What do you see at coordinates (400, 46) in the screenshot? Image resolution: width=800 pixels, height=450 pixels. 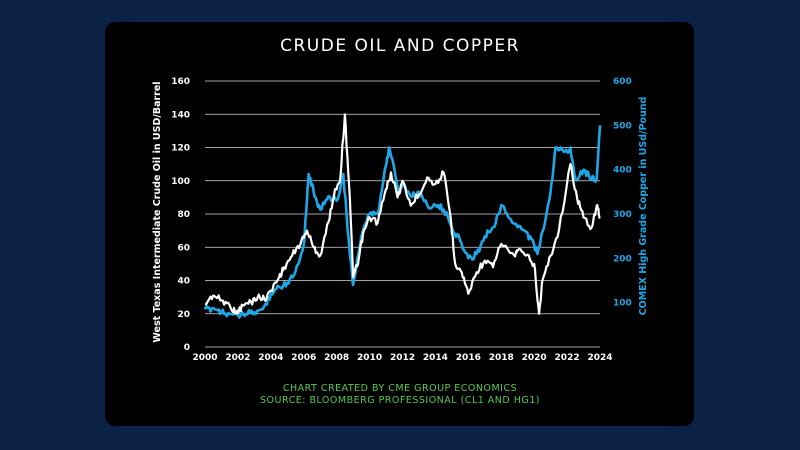 I see `chart-title: CRUDE OIL AND COPPER` at bounding box center [400, 46].